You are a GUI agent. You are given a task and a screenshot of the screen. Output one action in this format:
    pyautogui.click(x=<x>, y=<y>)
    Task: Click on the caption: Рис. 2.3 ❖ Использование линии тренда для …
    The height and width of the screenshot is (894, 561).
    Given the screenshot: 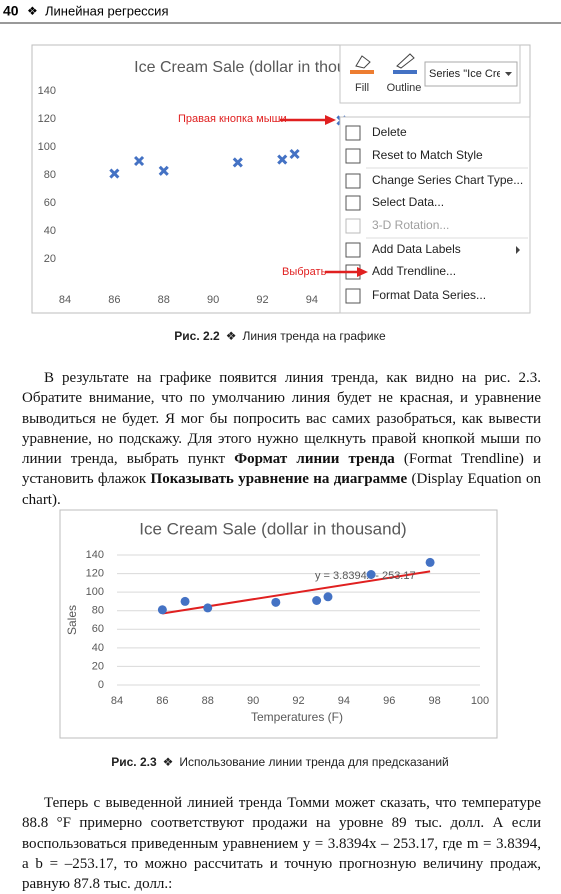 What is the action you would take?
    pyautogui.click(x=280, y=762)
    